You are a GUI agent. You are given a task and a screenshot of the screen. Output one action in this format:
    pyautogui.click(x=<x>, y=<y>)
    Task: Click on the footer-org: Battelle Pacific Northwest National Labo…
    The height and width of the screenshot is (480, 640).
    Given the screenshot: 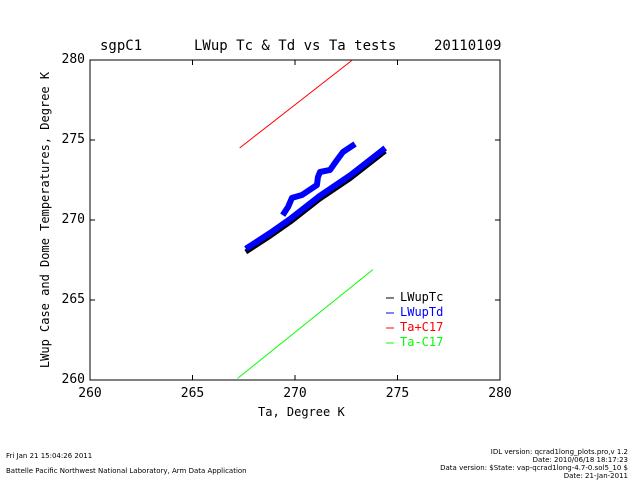 What is the action you would take?
    pyautogui.click(x=126, y=471)
    